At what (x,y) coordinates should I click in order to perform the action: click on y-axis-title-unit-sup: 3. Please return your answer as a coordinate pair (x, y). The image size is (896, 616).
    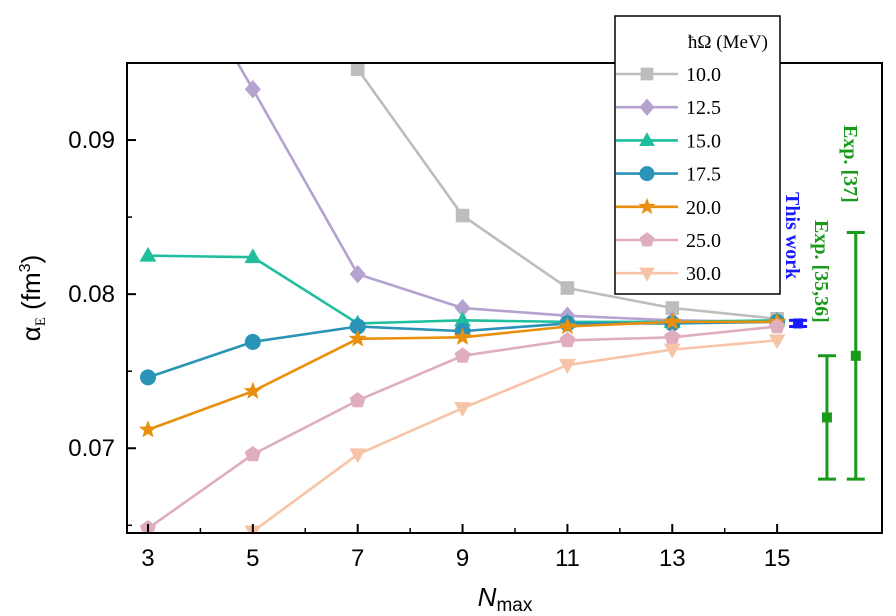
    Looking at the image, I should click on (25, 267).